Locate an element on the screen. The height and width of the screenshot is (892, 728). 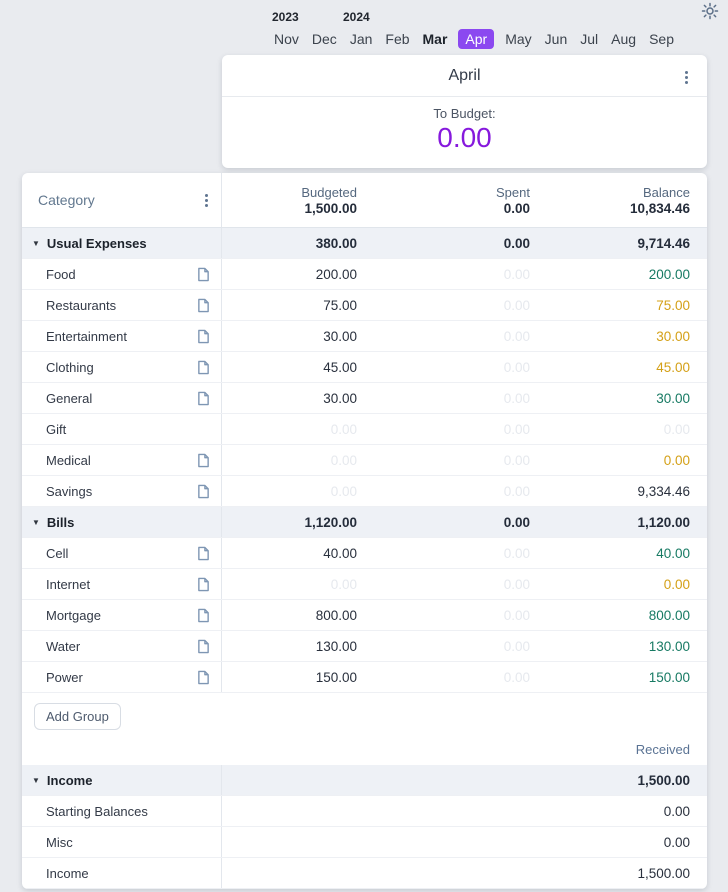
category-name: Internet is located at coordinates (68, 584).